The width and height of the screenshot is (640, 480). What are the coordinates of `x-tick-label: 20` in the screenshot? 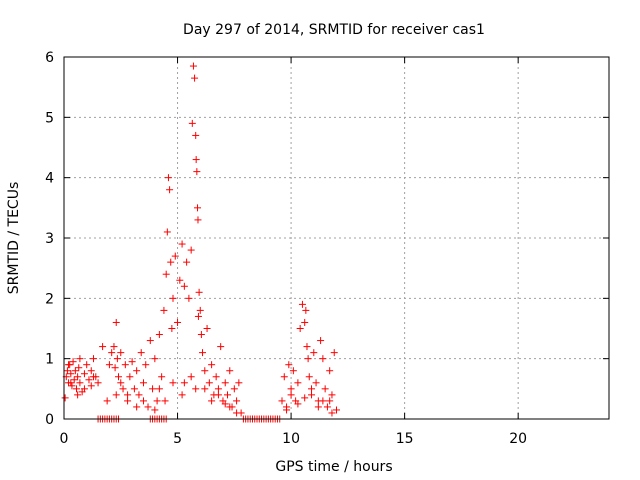 It's located at (518, 439).